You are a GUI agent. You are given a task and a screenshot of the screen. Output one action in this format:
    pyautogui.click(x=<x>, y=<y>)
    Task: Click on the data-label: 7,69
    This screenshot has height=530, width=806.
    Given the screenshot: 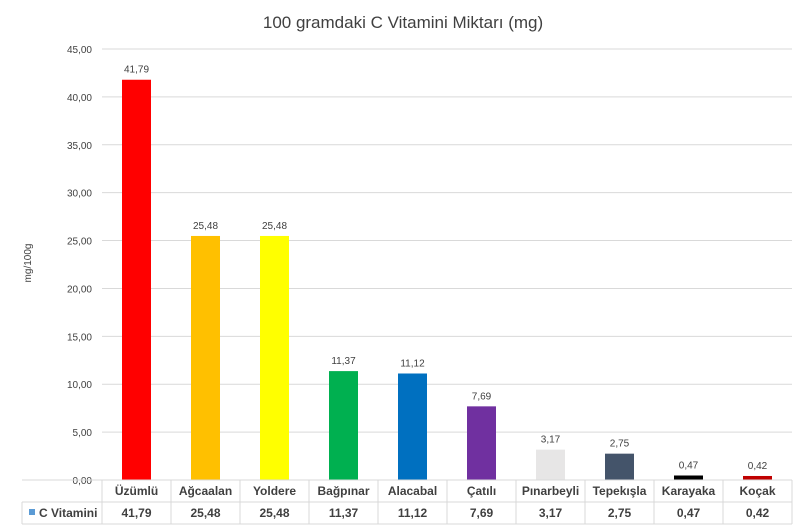 What is the action you would take?
    pyautogui.click(x=482, y=396)
    